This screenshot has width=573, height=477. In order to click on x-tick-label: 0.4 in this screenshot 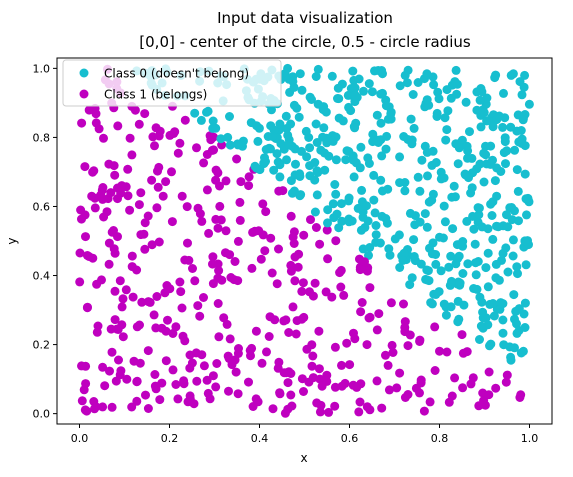, I will do `click(260, 438)`.